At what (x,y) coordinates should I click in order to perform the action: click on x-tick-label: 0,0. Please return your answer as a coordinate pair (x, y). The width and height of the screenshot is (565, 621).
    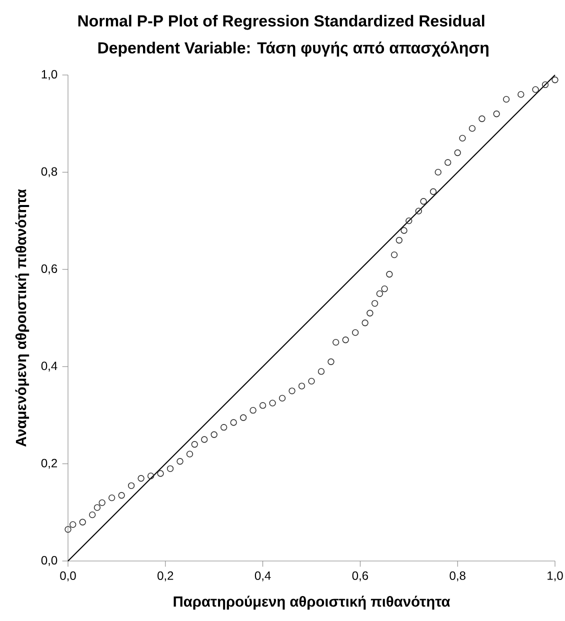
    Looking at the image, I should click on (68, 576).